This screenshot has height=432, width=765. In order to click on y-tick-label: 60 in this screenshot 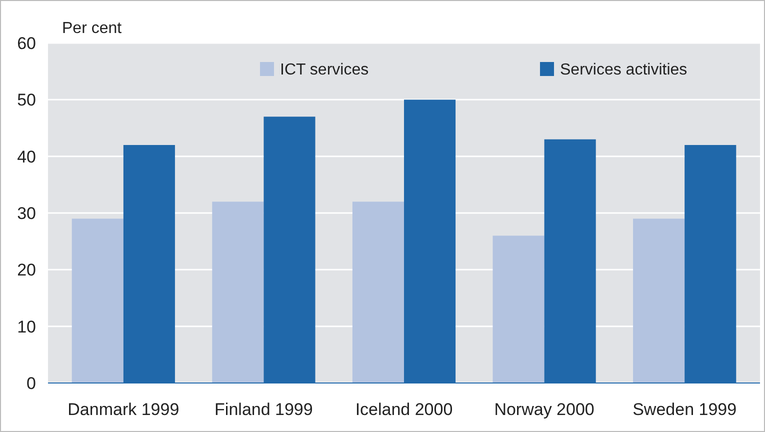, I will do `click(26, 43)`.